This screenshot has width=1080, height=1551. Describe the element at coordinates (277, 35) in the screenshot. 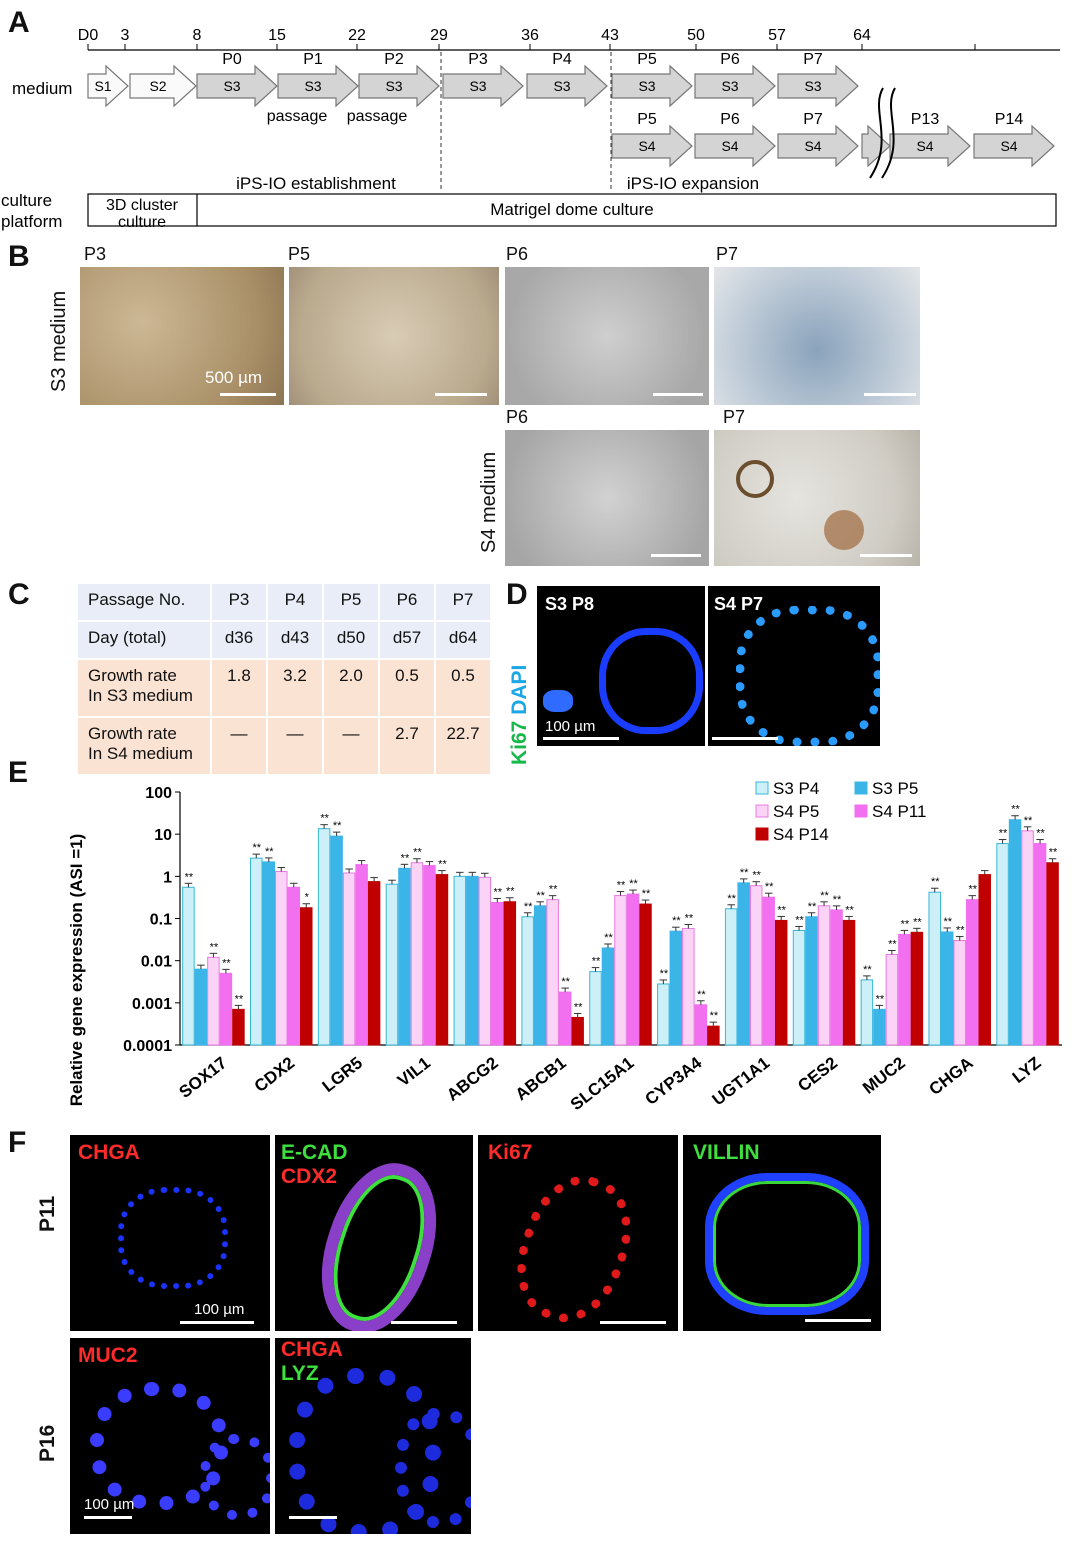

I see `timeline-tick-label: 15` at that location.